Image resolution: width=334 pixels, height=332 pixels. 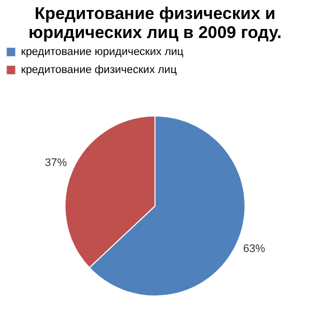 What do you see at coordinates (254, 248) in the screenshot?
I see `data-label: 63%` at bounding box center [254, 248].